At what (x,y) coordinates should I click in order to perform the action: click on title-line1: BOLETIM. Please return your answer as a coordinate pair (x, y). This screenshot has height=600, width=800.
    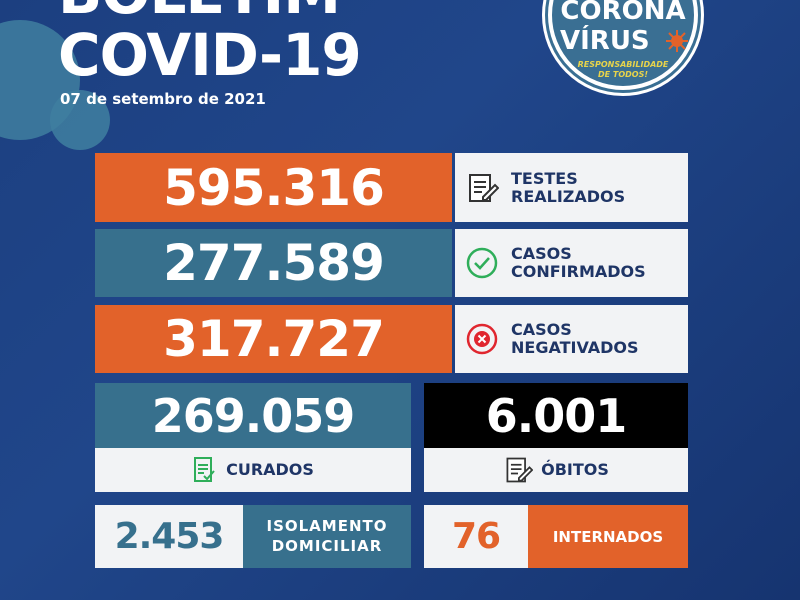
    Looking at the image, I should click on (199, 11).